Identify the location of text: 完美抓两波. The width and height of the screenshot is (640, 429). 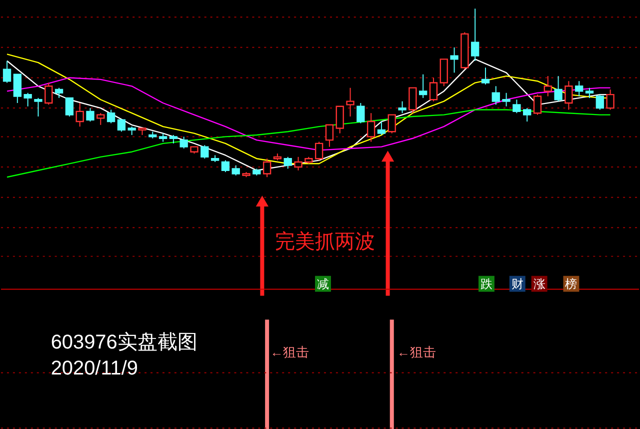
(325, 241).